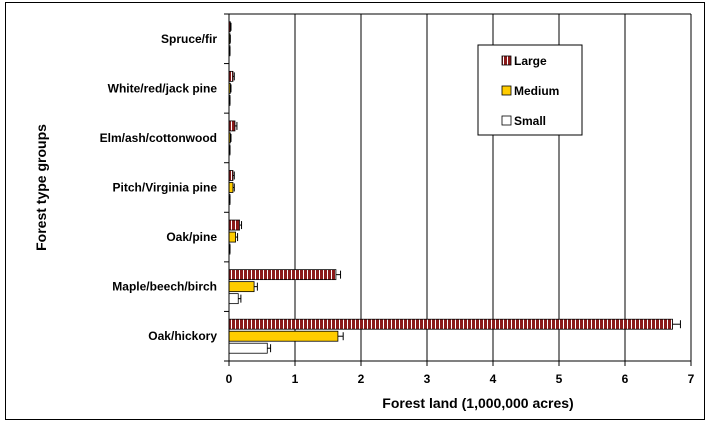  Describe the element at coordinates (625, 379) in the screenshot. I see `x-tick-label-6: 6` at that location.